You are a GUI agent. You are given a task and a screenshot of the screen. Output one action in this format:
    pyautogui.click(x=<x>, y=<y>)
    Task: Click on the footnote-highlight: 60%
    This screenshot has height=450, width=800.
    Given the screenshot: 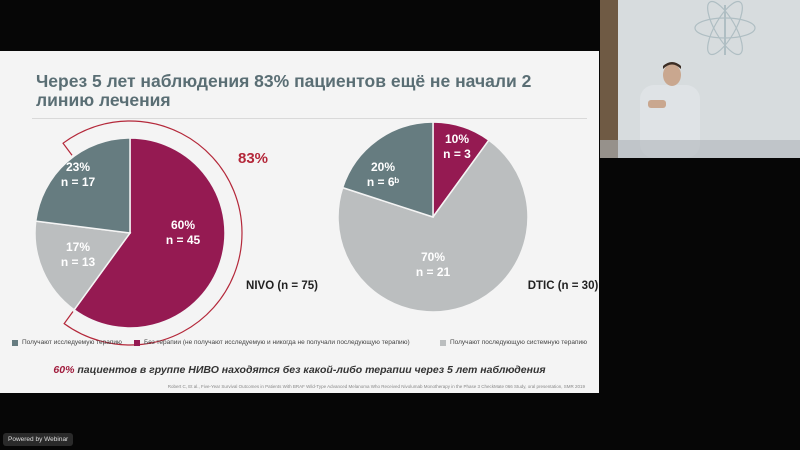 What is the action you would take?
    pyautogui.click(x=64, y=370)
    